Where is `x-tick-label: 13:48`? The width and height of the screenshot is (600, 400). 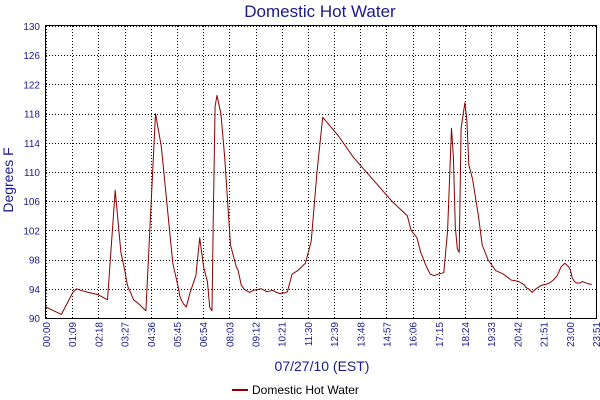
x-tick-label: 13:48 is located at coordinates (361, 334).